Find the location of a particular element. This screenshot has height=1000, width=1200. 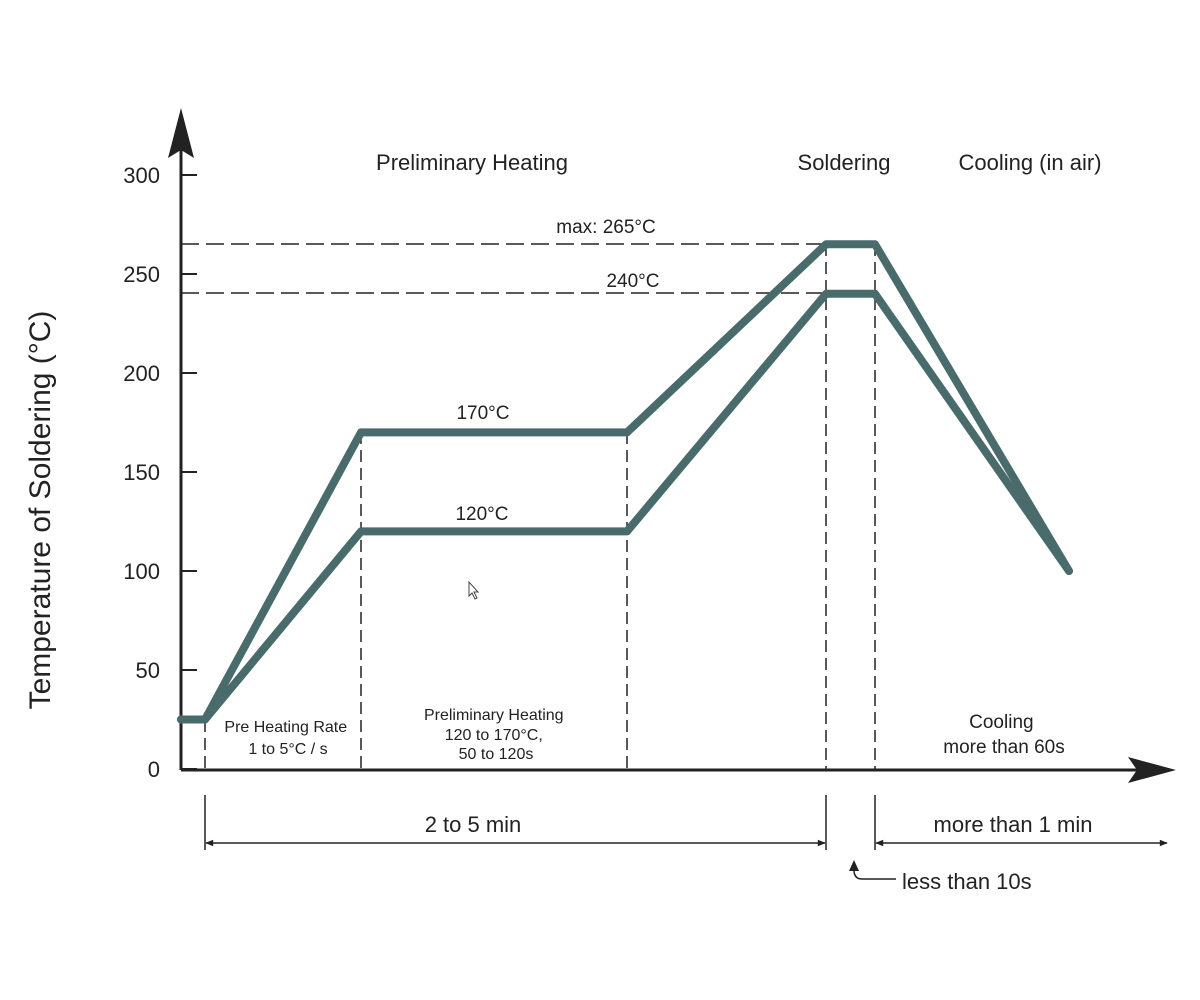

cooling-time-label: more than 1 min is located at coordinates (1013, 824).